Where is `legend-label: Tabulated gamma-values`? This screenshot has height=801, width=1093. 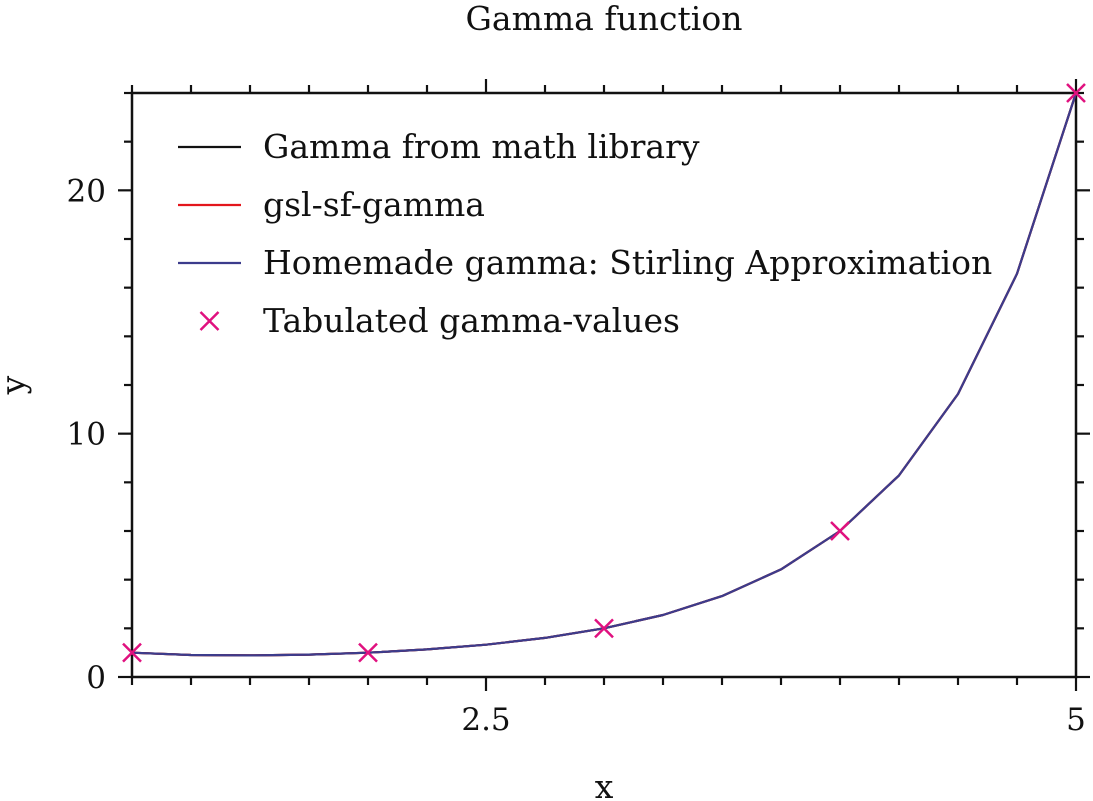 legend-label: Tabulated gamma-values is located at coordinates (471, 320).